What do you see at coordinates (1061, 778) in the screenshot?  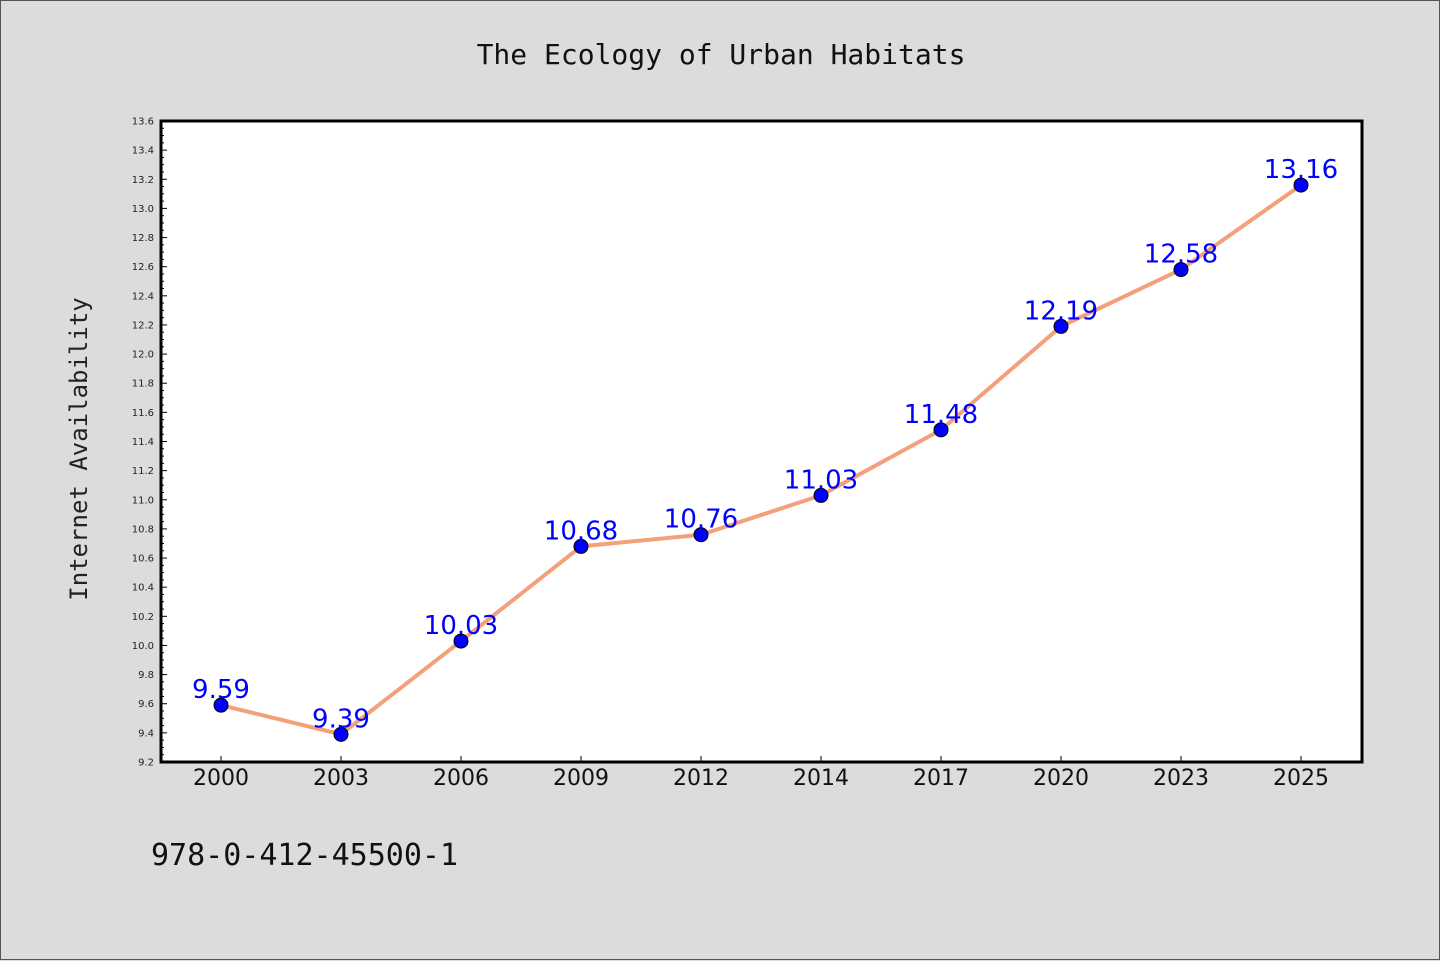 I see `x-tick-label: 2020` at bounding box center [1061, 778].